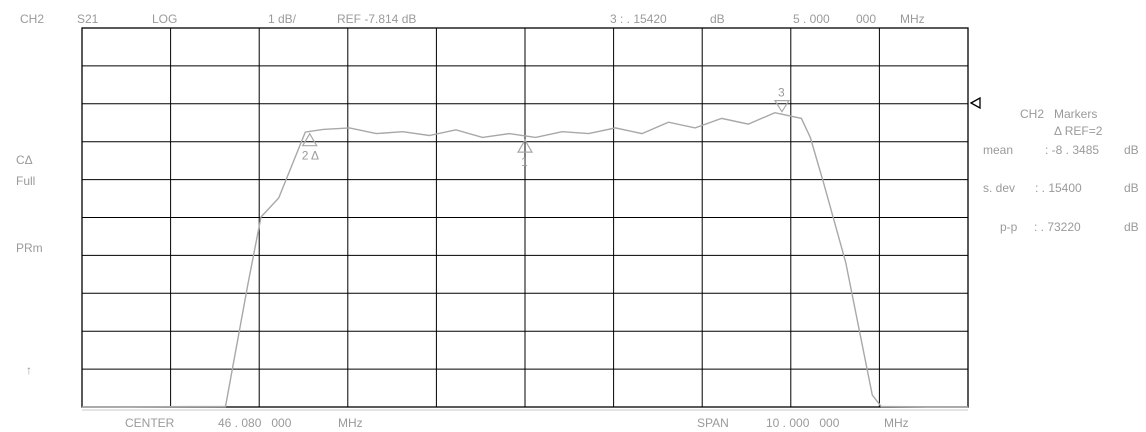  I want to click on stat-label-sdev: s. dev, so click(999, 188).